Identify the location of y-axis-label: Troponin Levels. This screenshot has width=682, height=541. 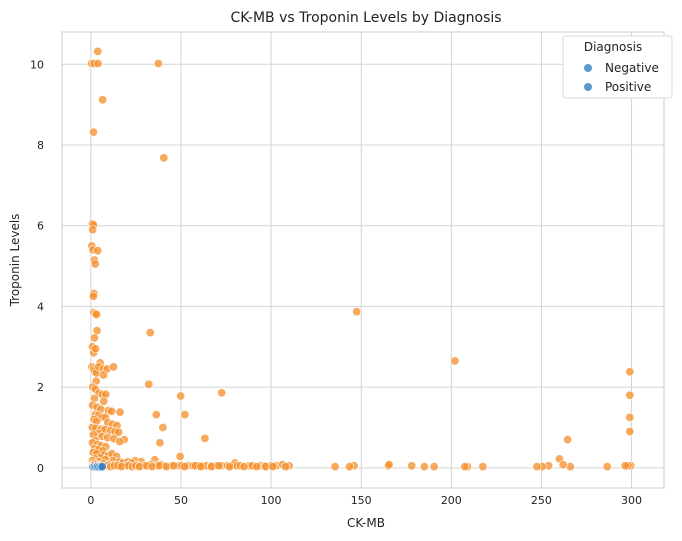
(15, 261).